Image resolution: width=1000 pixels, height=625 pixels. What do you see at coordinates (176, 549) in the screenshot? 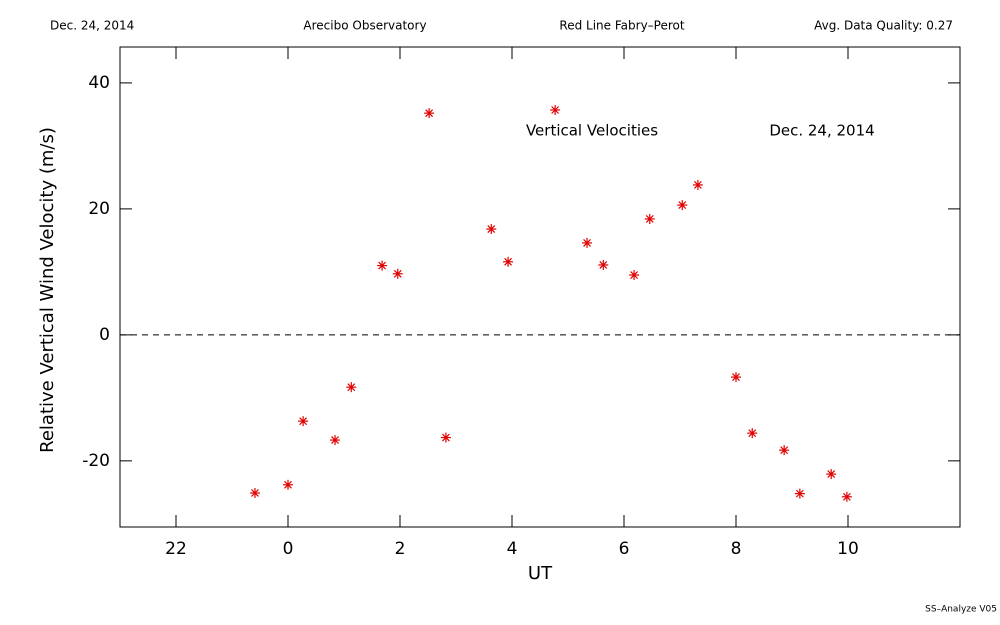
I see `x-tick-label: 22` at bounding box center [176, 549].